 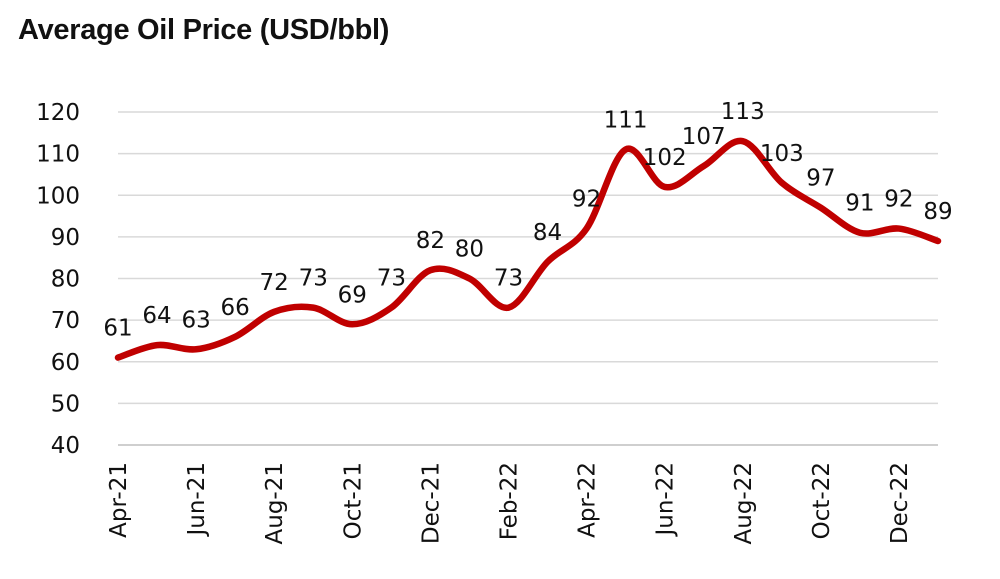 I want to click on y-tick-label: 50, so click(x=65, y=404).